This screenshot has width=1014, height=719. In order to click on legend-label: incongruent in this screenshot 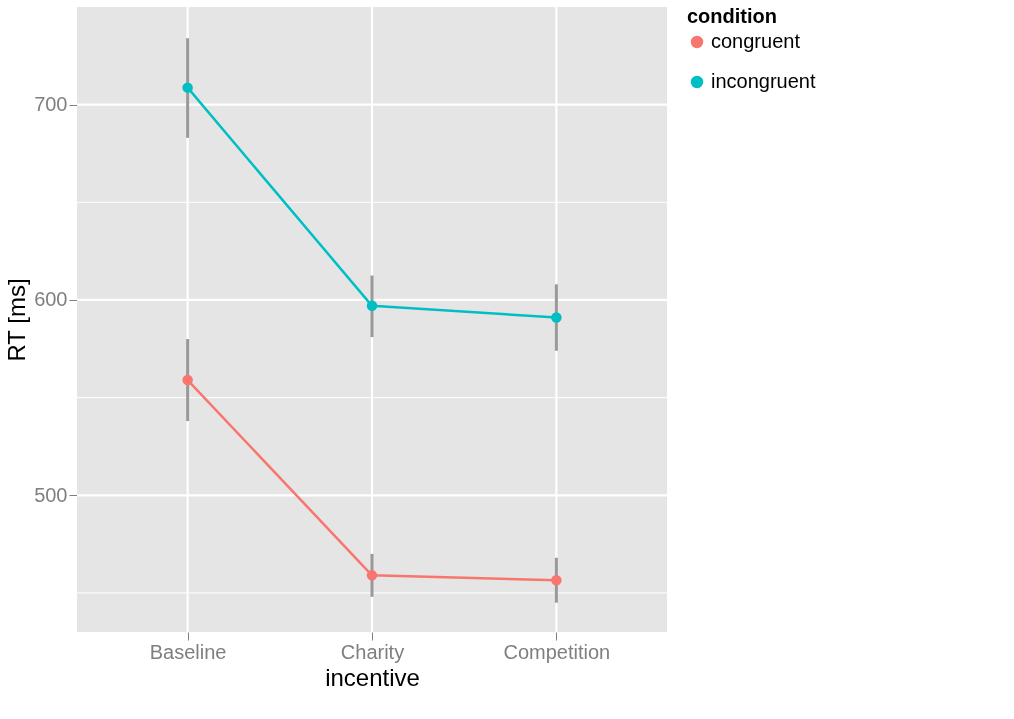, I will do `click(763, 81)`.